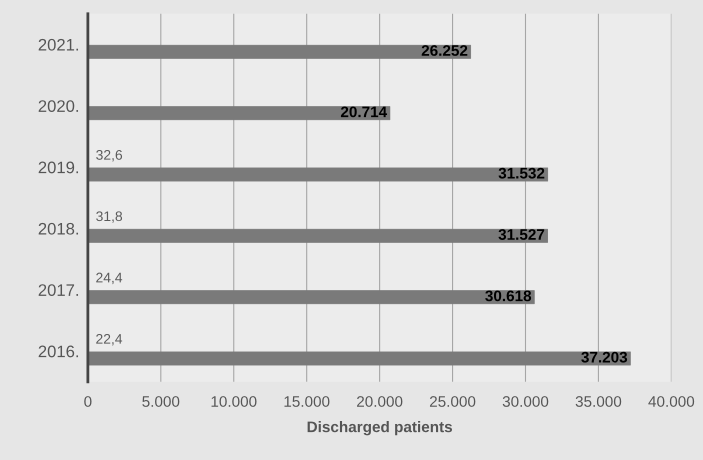 The image size is (703, 460). Describe the element at coordinates (445, 50) in the screenshot. I see `data-label: 26.252` at that location.